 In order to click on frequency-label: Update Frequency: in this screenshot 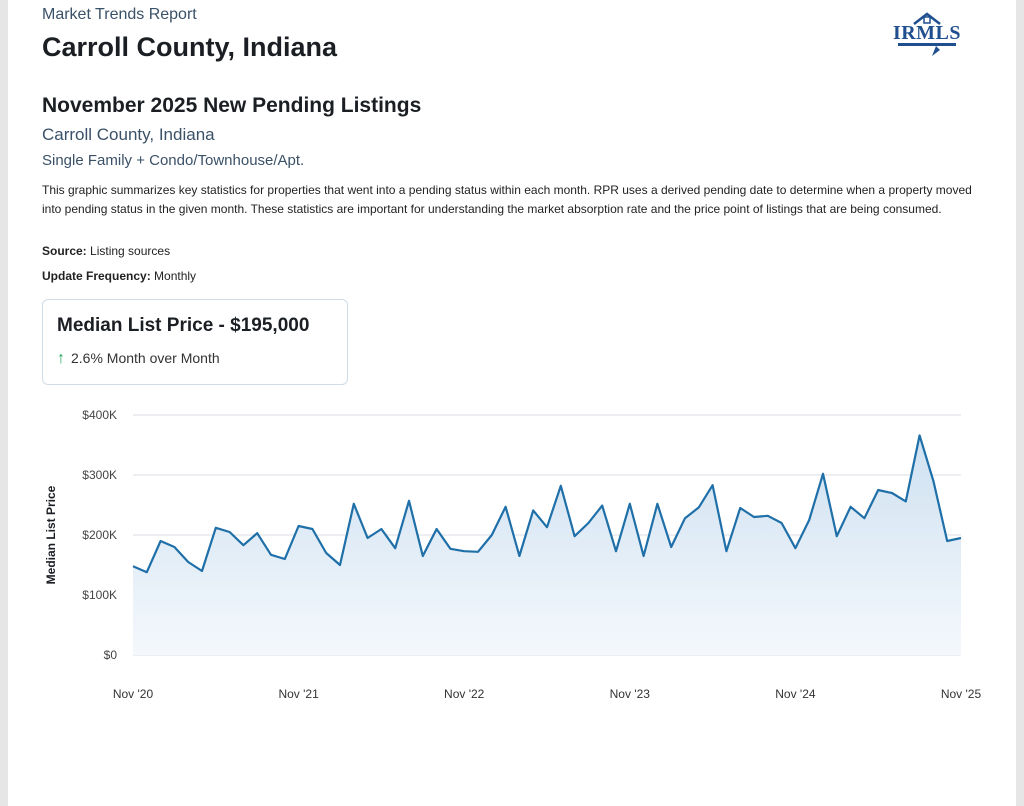, I will do `click(96, 276)`.